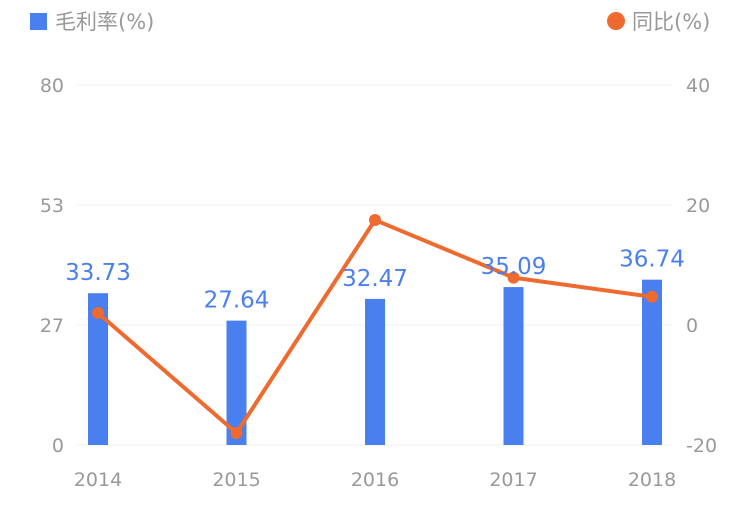 The height and width of the screenshot is (509, 750). Describe the element at coordinates (98, 480) in the screenshot. I see `x-tick-label: 2014` at that location.